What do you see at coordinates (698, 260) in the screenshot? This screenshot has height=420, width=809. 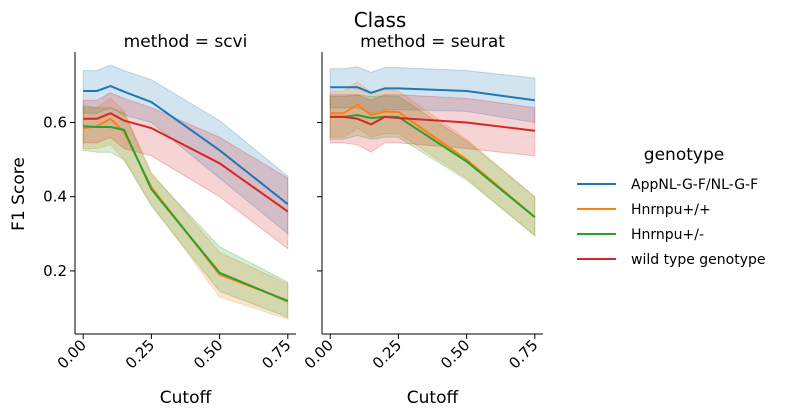 I see `legend-label: wild type genotype` at bounding box center [698, 260].